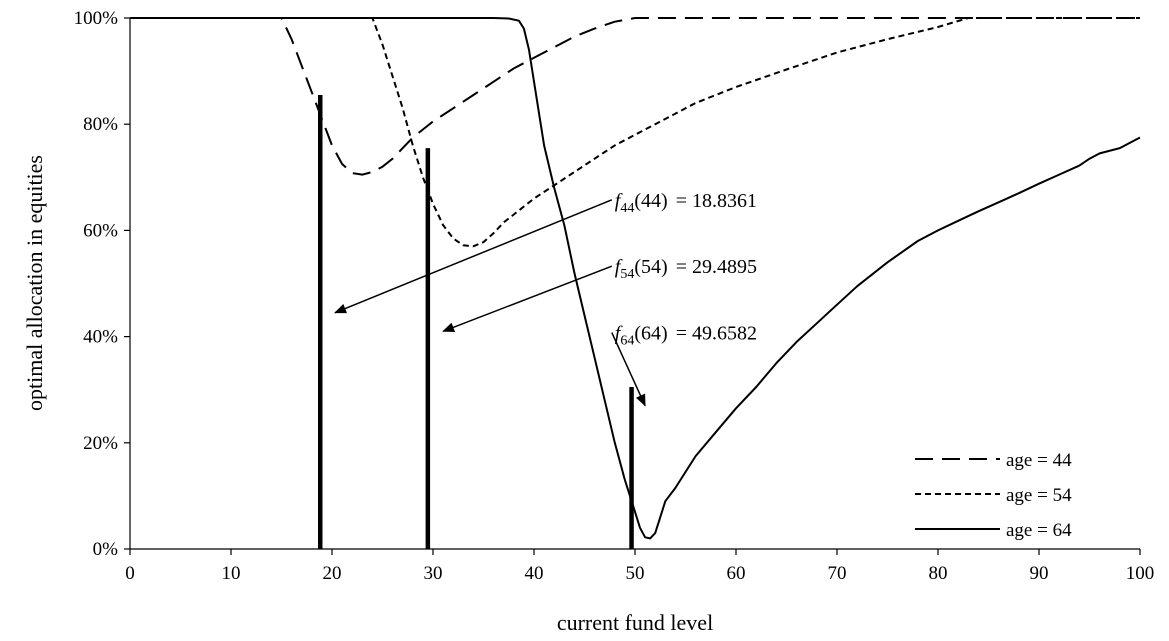  Describe the element at coordinates (231, 573) in the screenshot. I see `x-tick-label: 10` at that location.